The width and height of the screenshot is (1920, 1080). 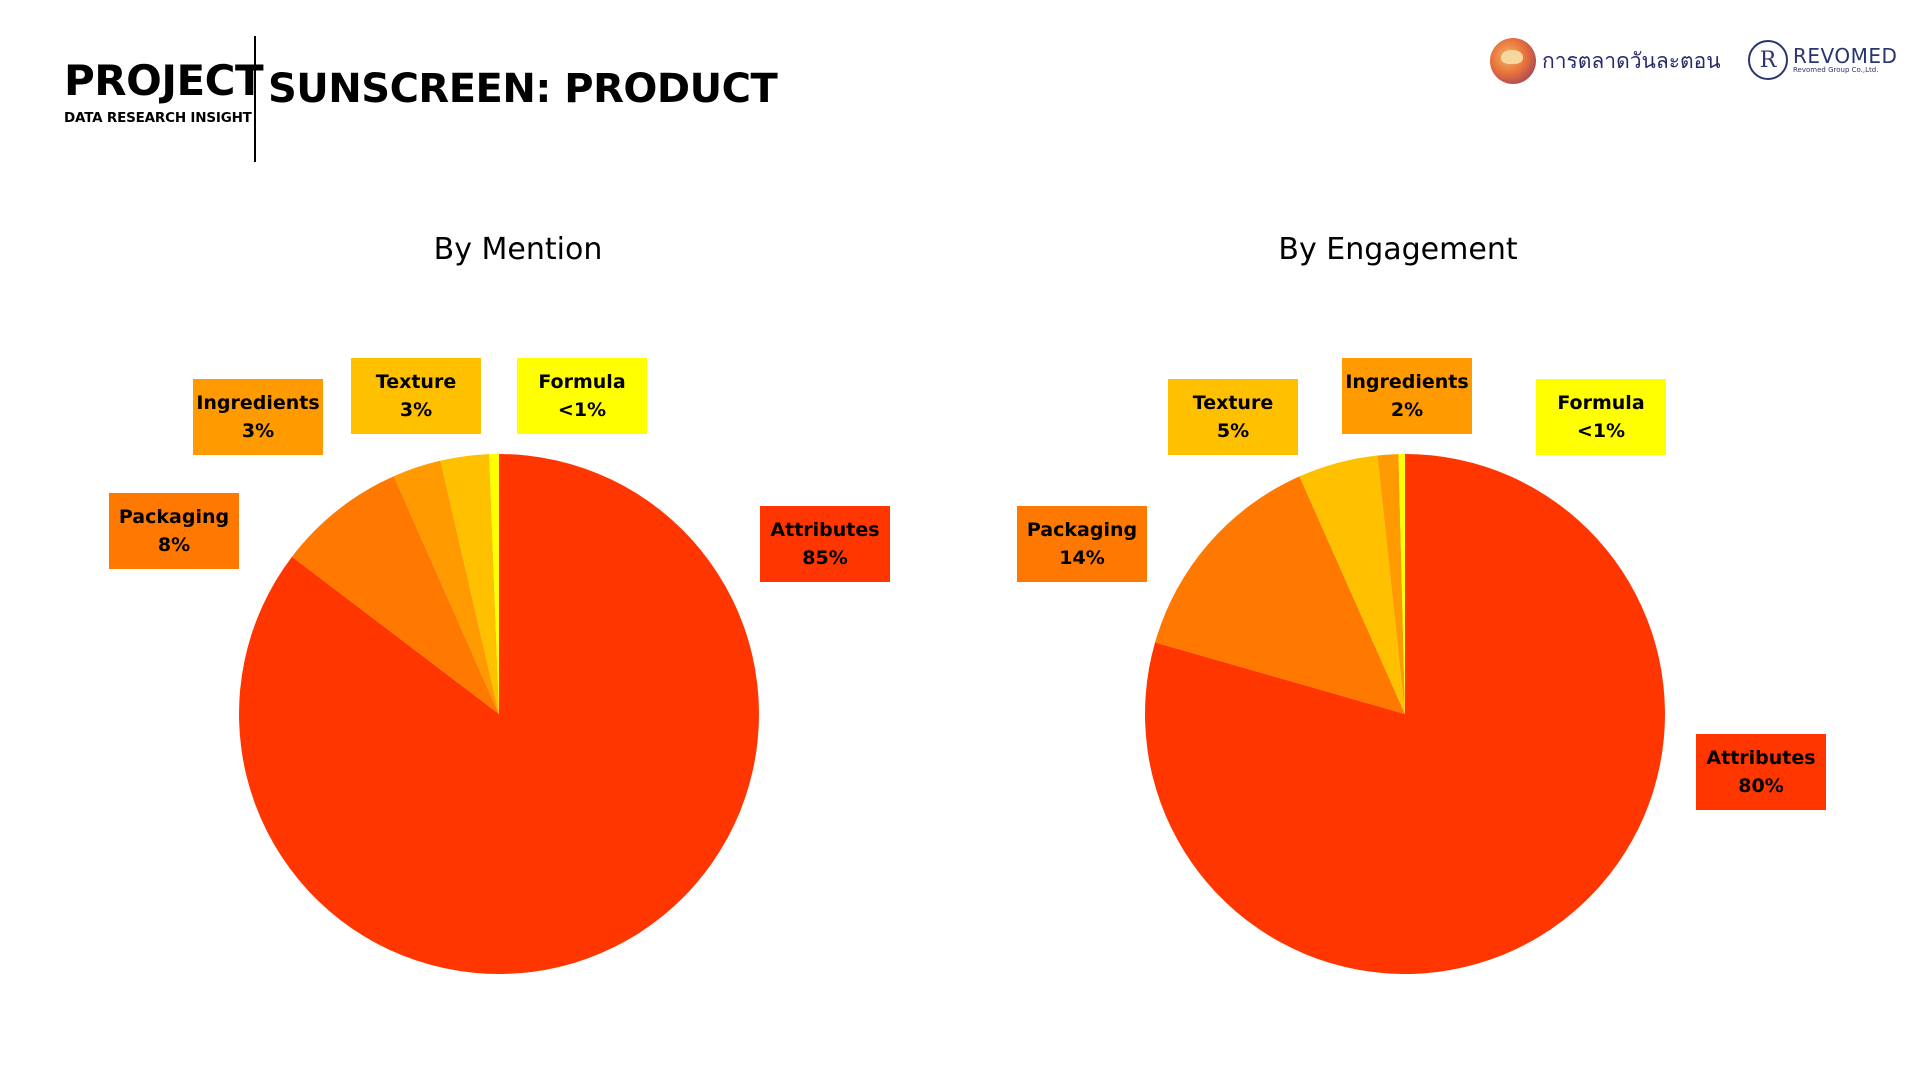 I want to click on partner-logo-icon, so click(x=1513, y=61).